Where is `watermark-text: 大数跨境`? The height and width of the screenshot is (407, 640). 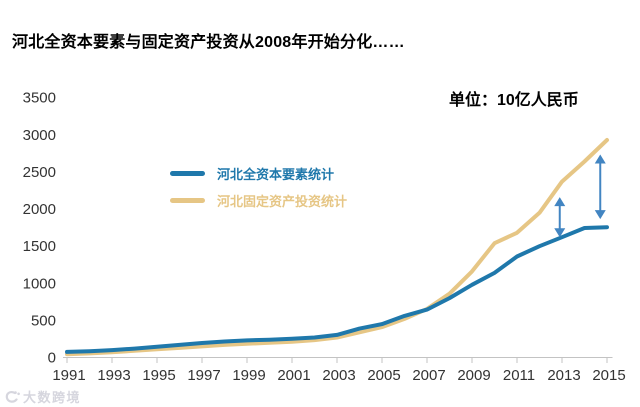
watermark-text: 大数跨境 is located at coordinates (52, 397).